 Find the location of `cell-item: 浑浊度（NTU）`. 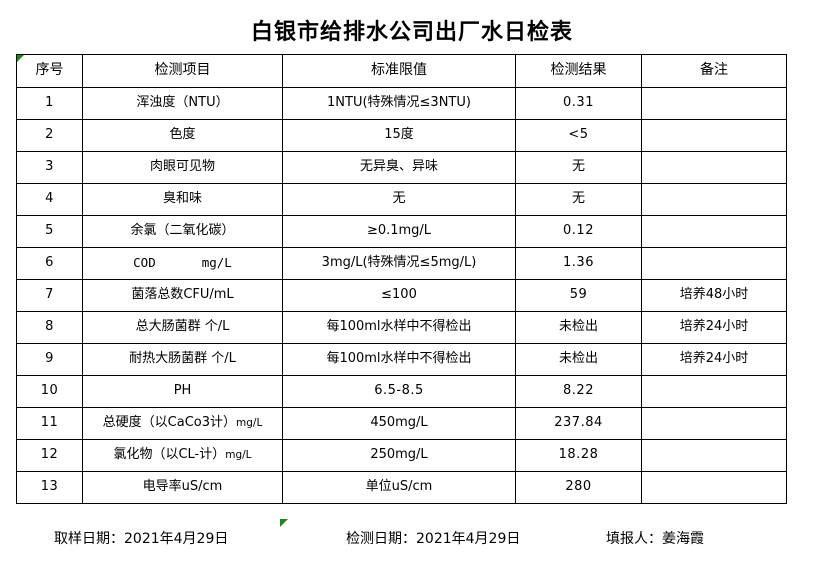

cell-item: 浑浊度（NTU） is located at coordinates (182, 103).